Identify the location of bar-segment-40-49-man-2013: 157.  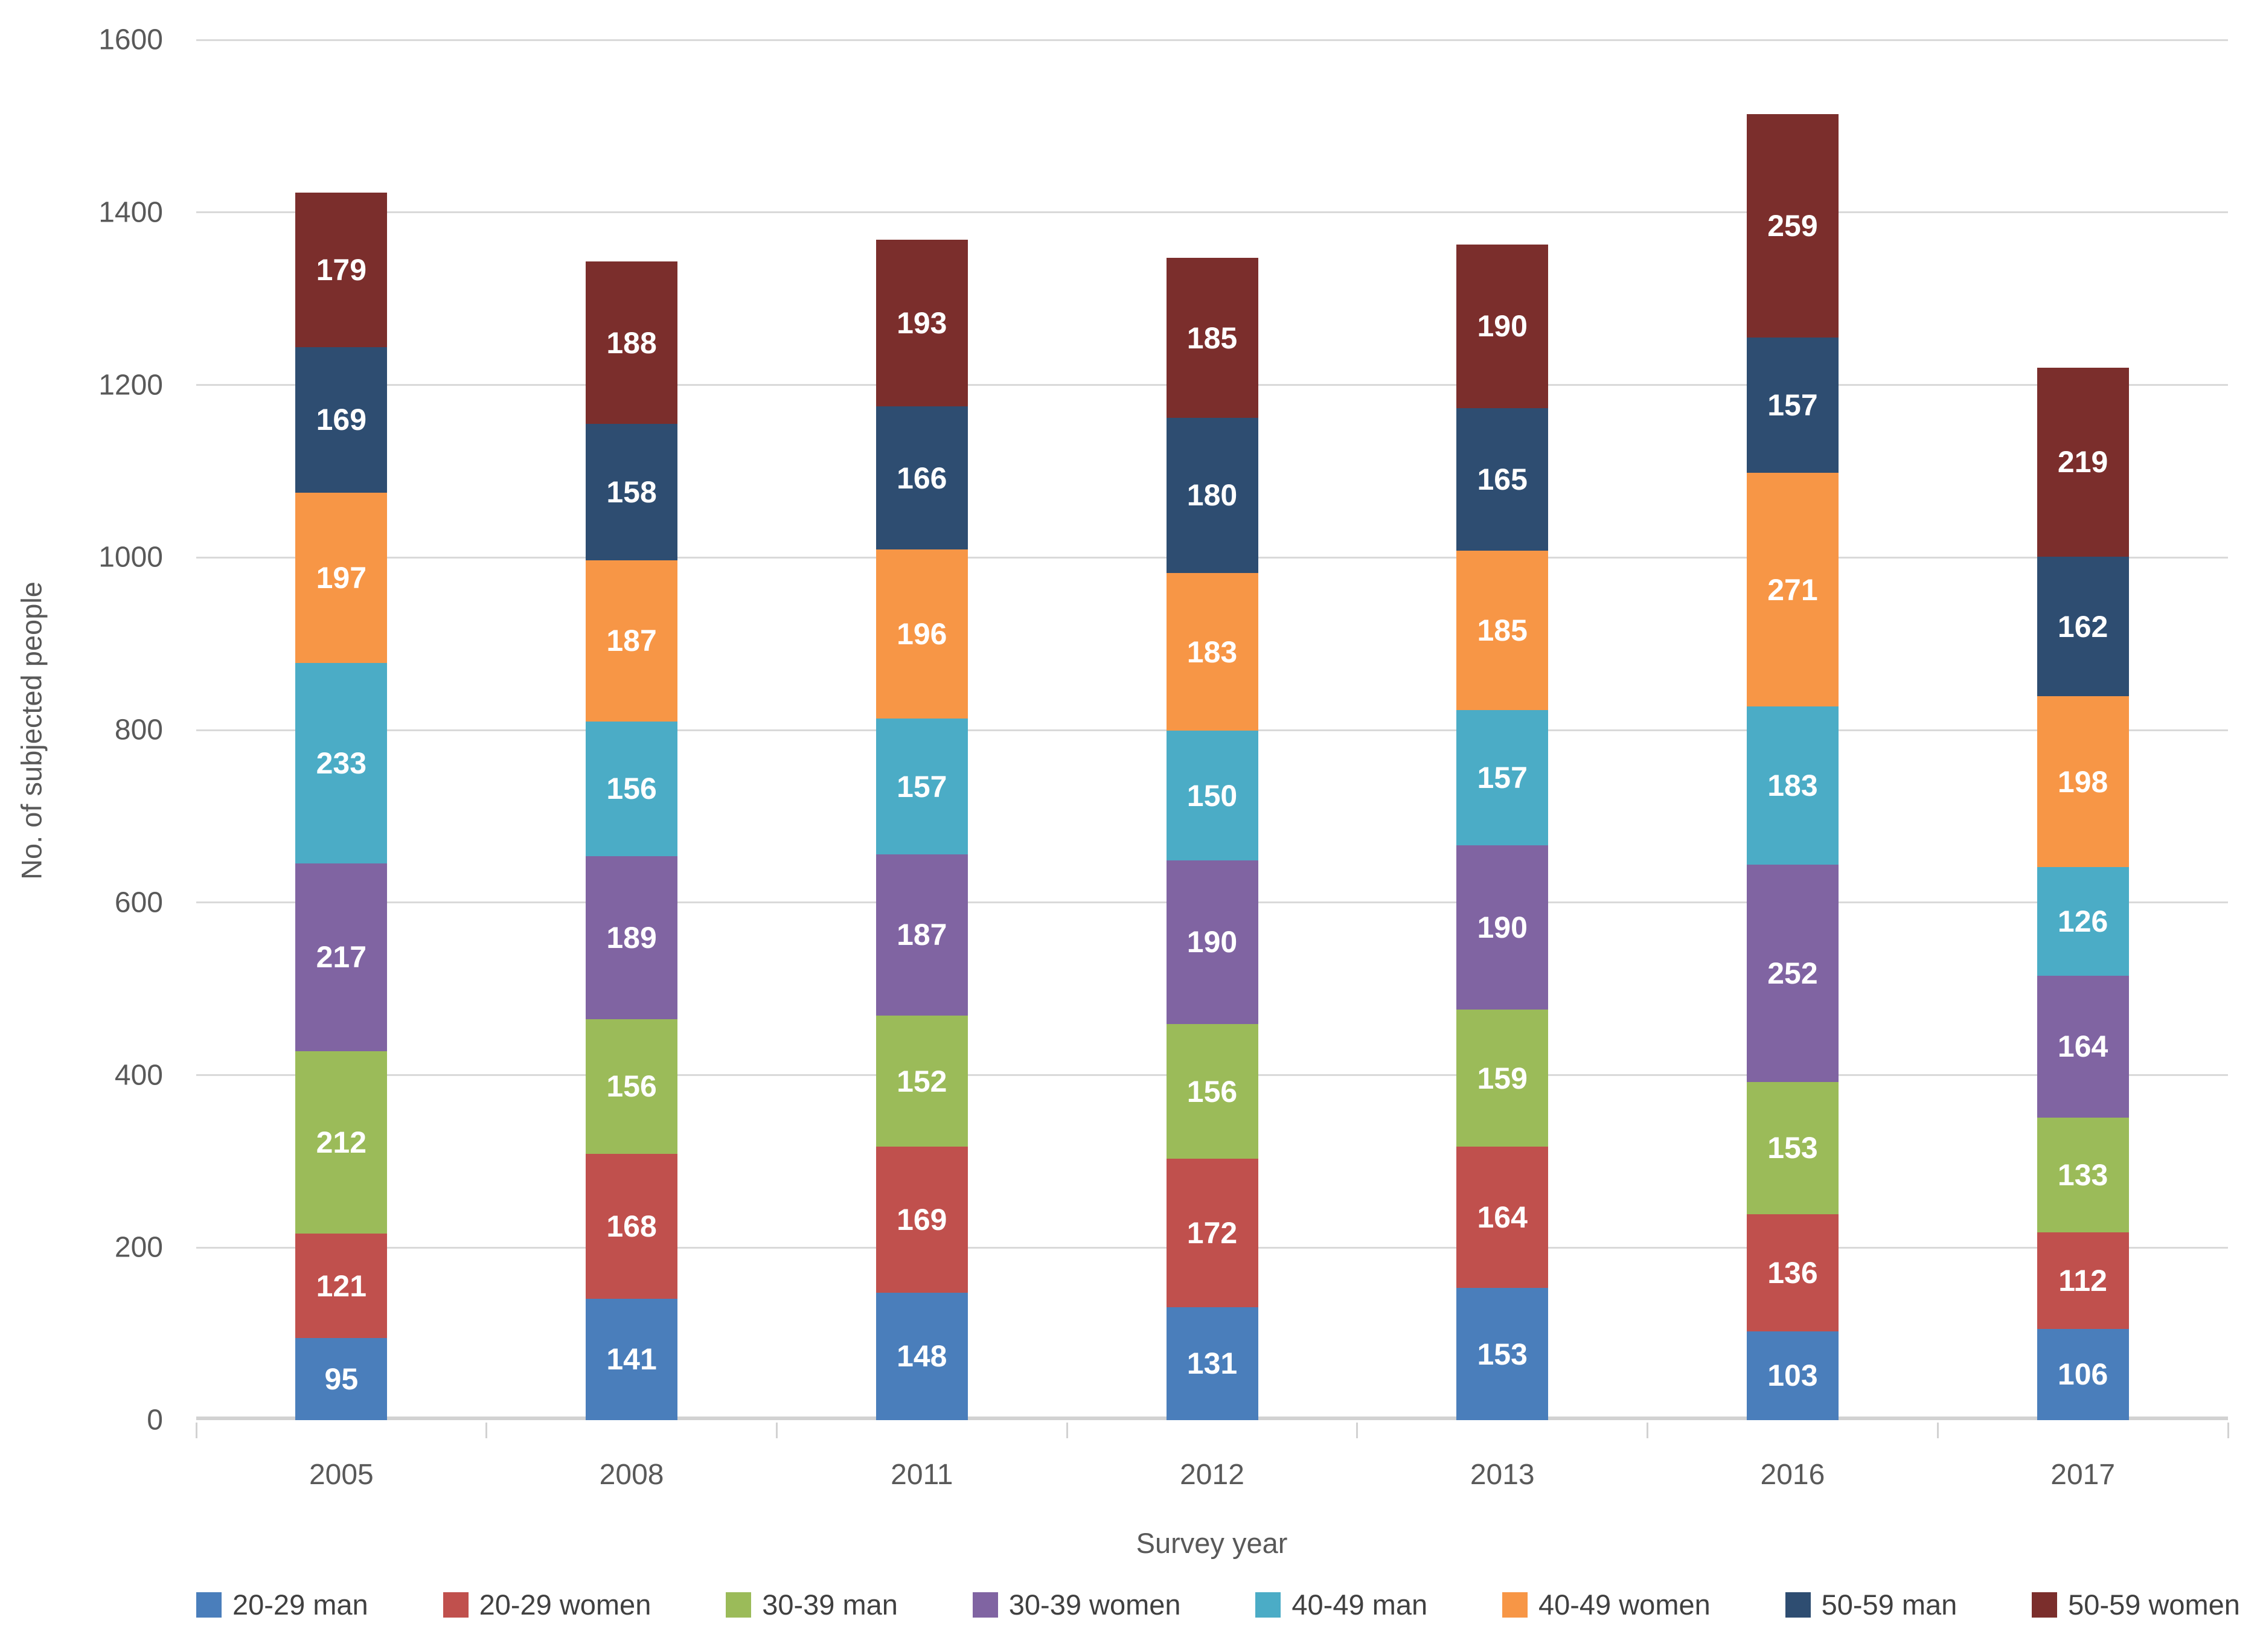
(1502, 778).